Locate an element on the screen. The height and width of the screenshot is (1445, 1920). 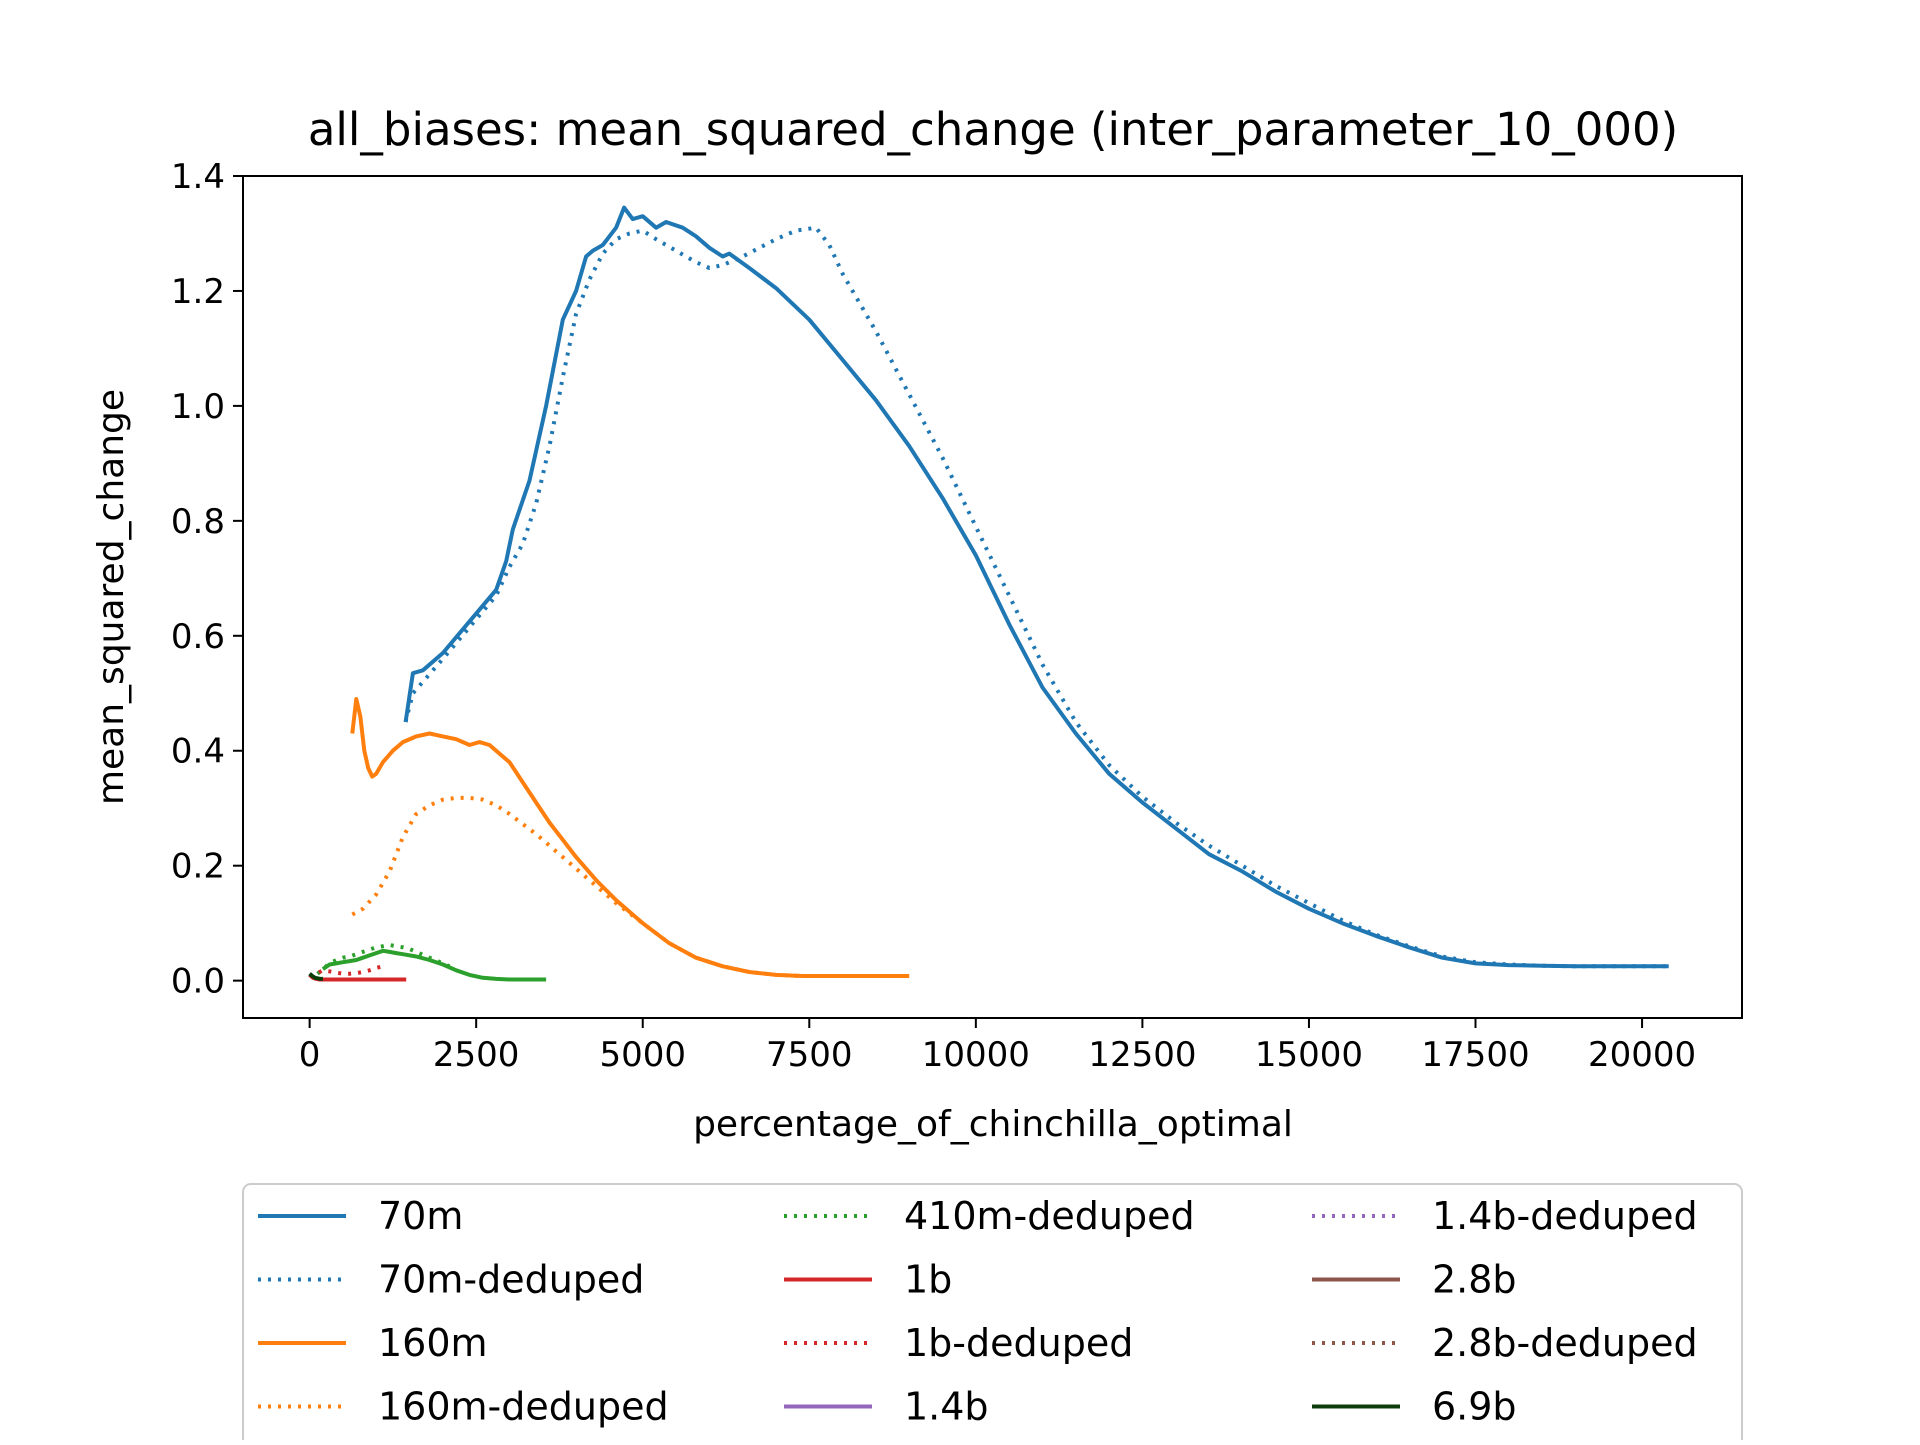
y-tick-label: 1.2 is located at coordinates (198, 292).